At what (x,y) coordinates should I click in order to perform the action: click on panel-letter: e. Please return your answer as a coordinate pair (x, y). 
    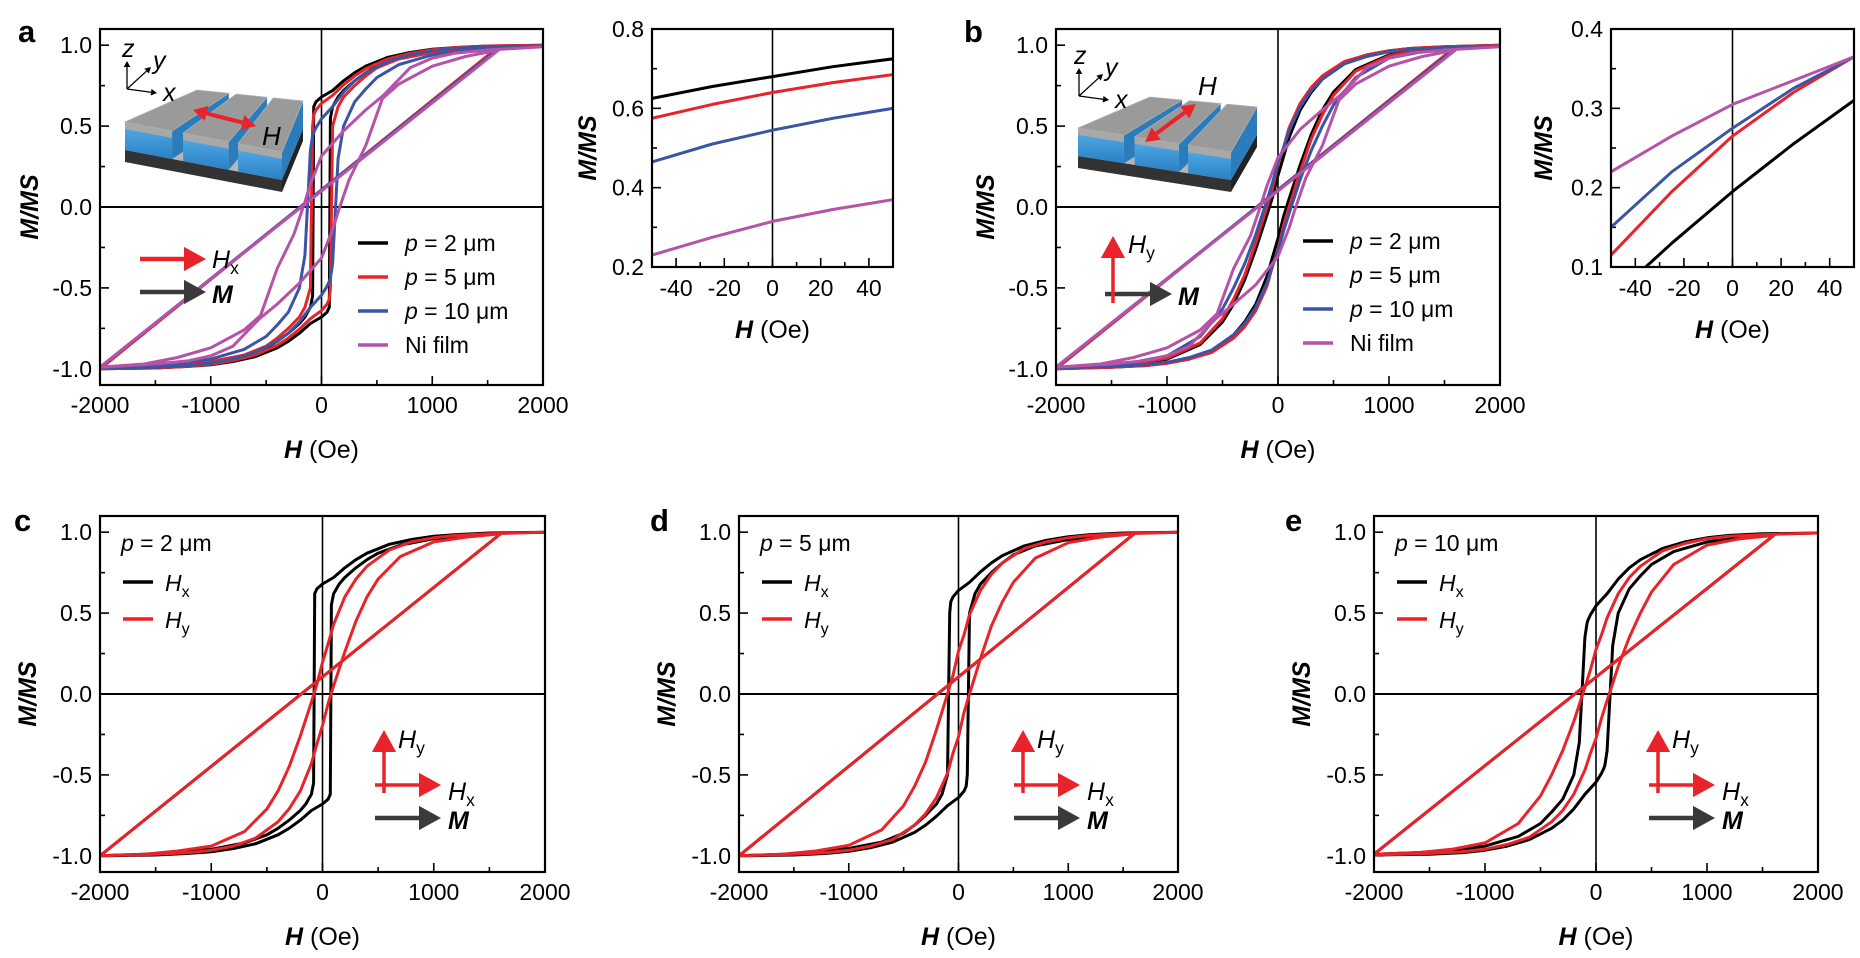
    Looking at the image, I should click on (1293, 520).